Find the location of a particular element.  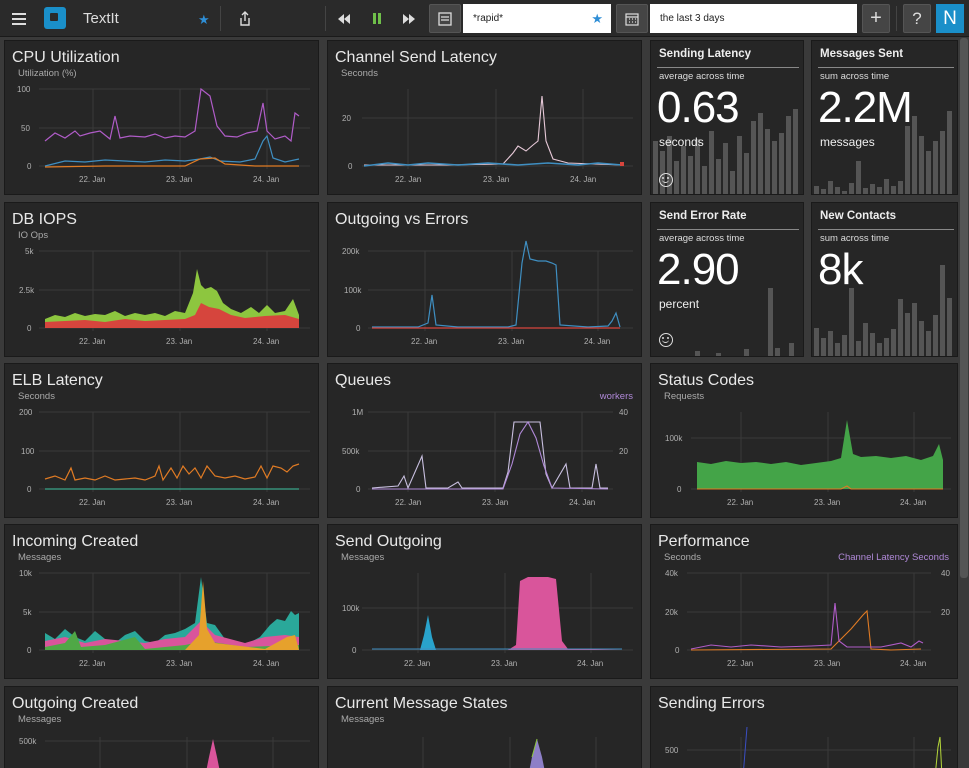

calendar-icon is located at coordinates (632, 18).